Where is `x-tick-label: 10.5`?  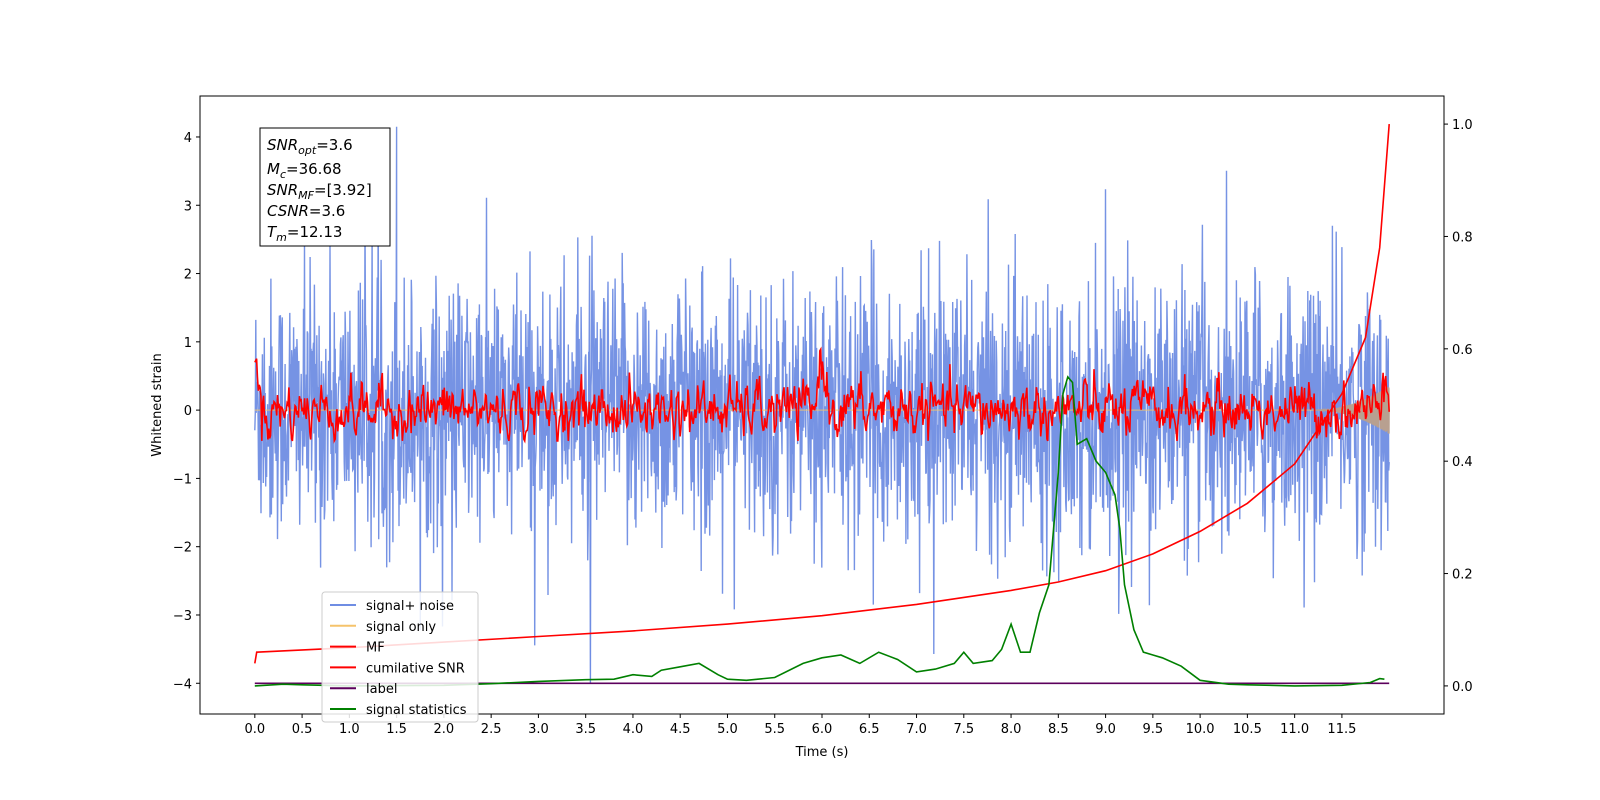 x-tick-label: 10.5 is located at coordinates (1247, 729).